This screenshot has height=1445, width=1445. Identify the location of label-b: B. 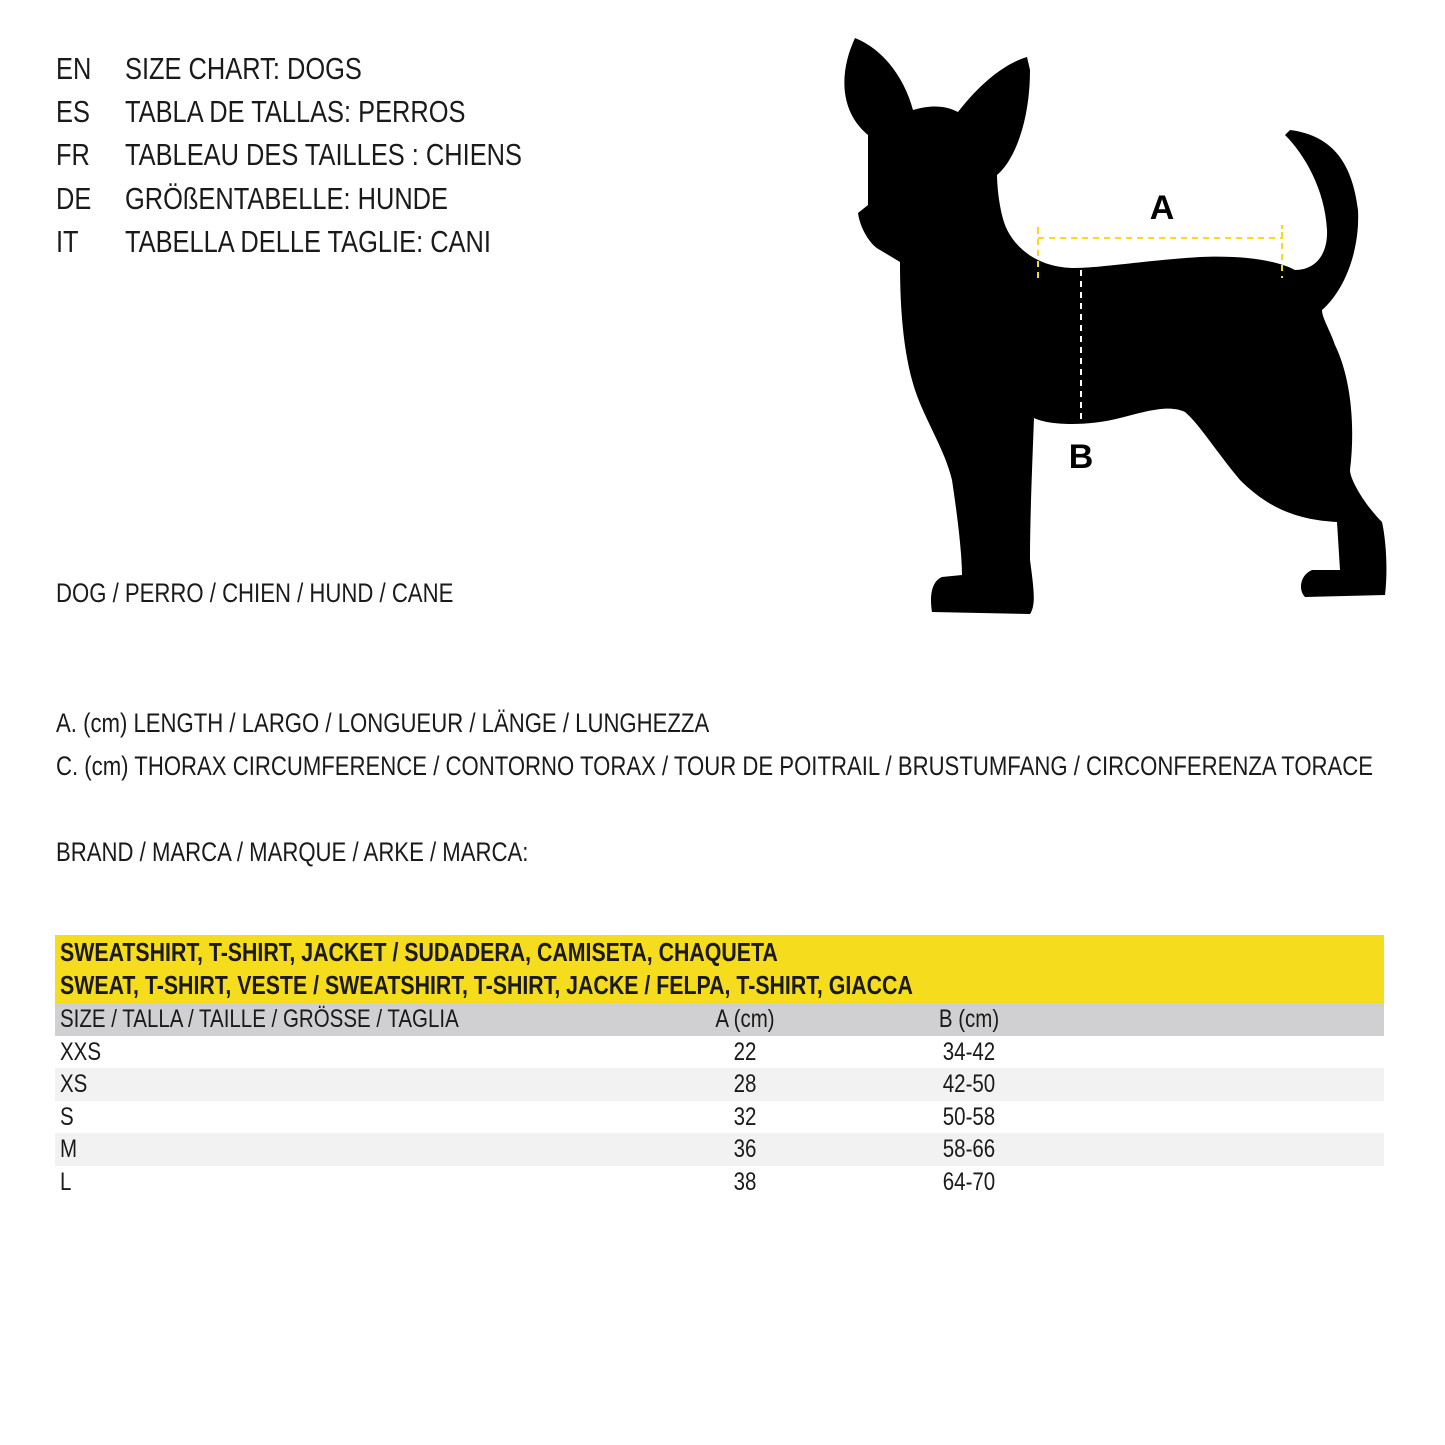
(1081, 457).